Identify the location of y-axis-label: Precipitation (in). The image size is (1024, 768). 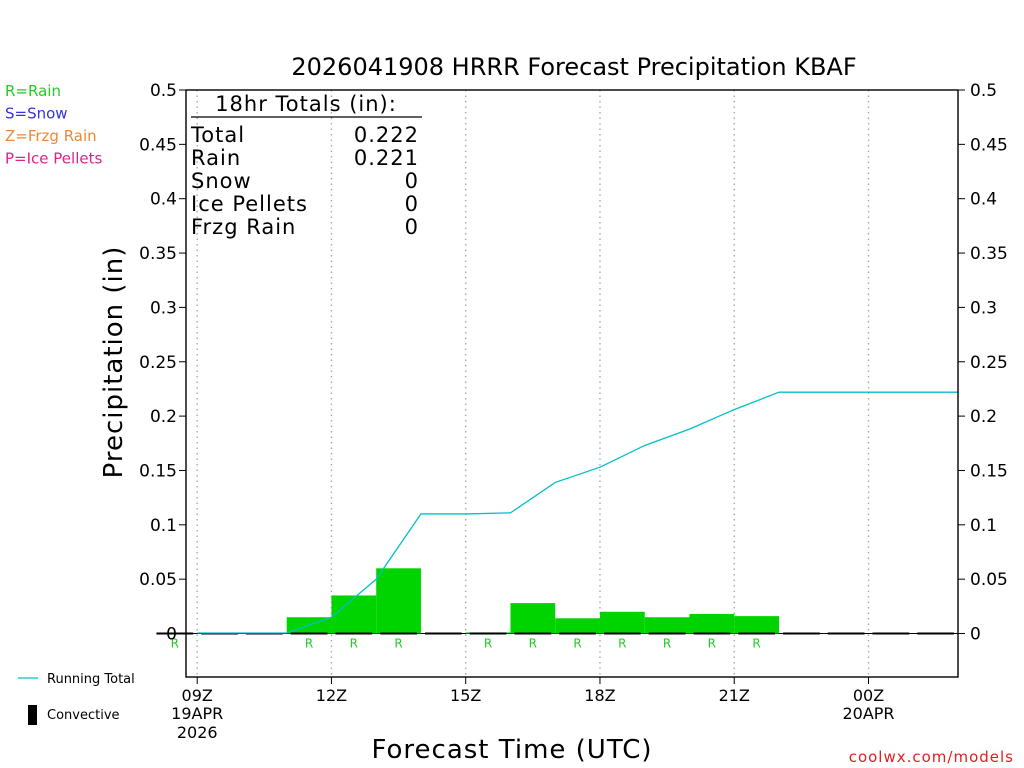
(114, 362).